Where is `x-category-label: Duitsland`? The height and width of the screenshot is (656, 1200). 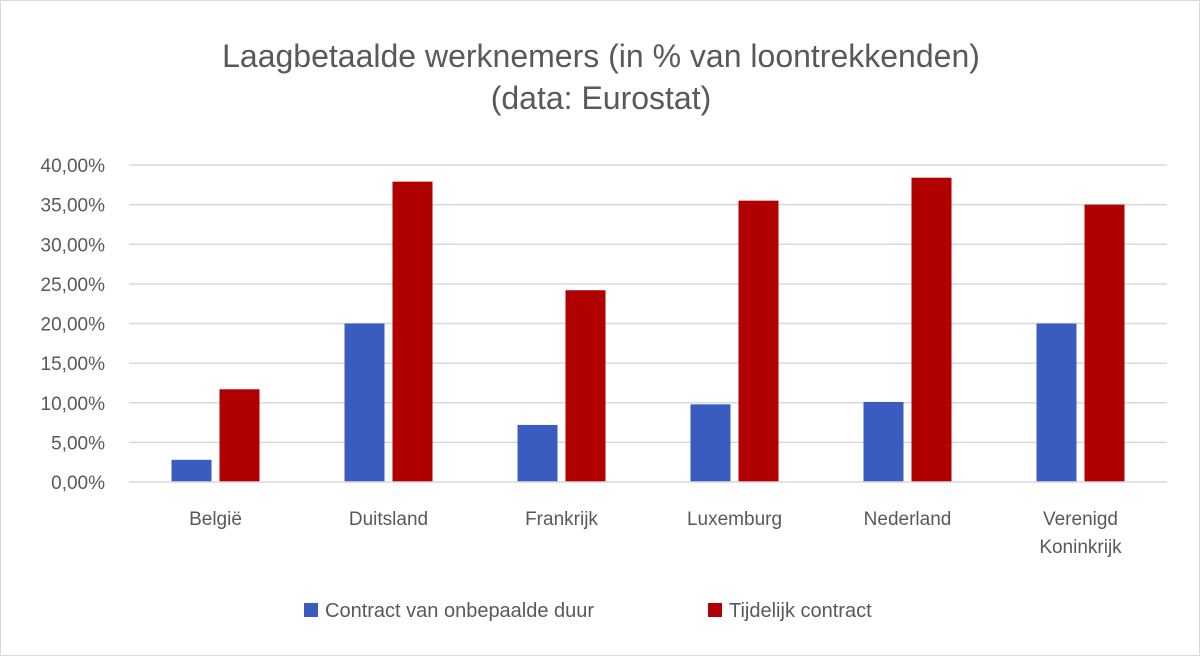
x-category-label: Duitsland is located at coordinates (388, 519).